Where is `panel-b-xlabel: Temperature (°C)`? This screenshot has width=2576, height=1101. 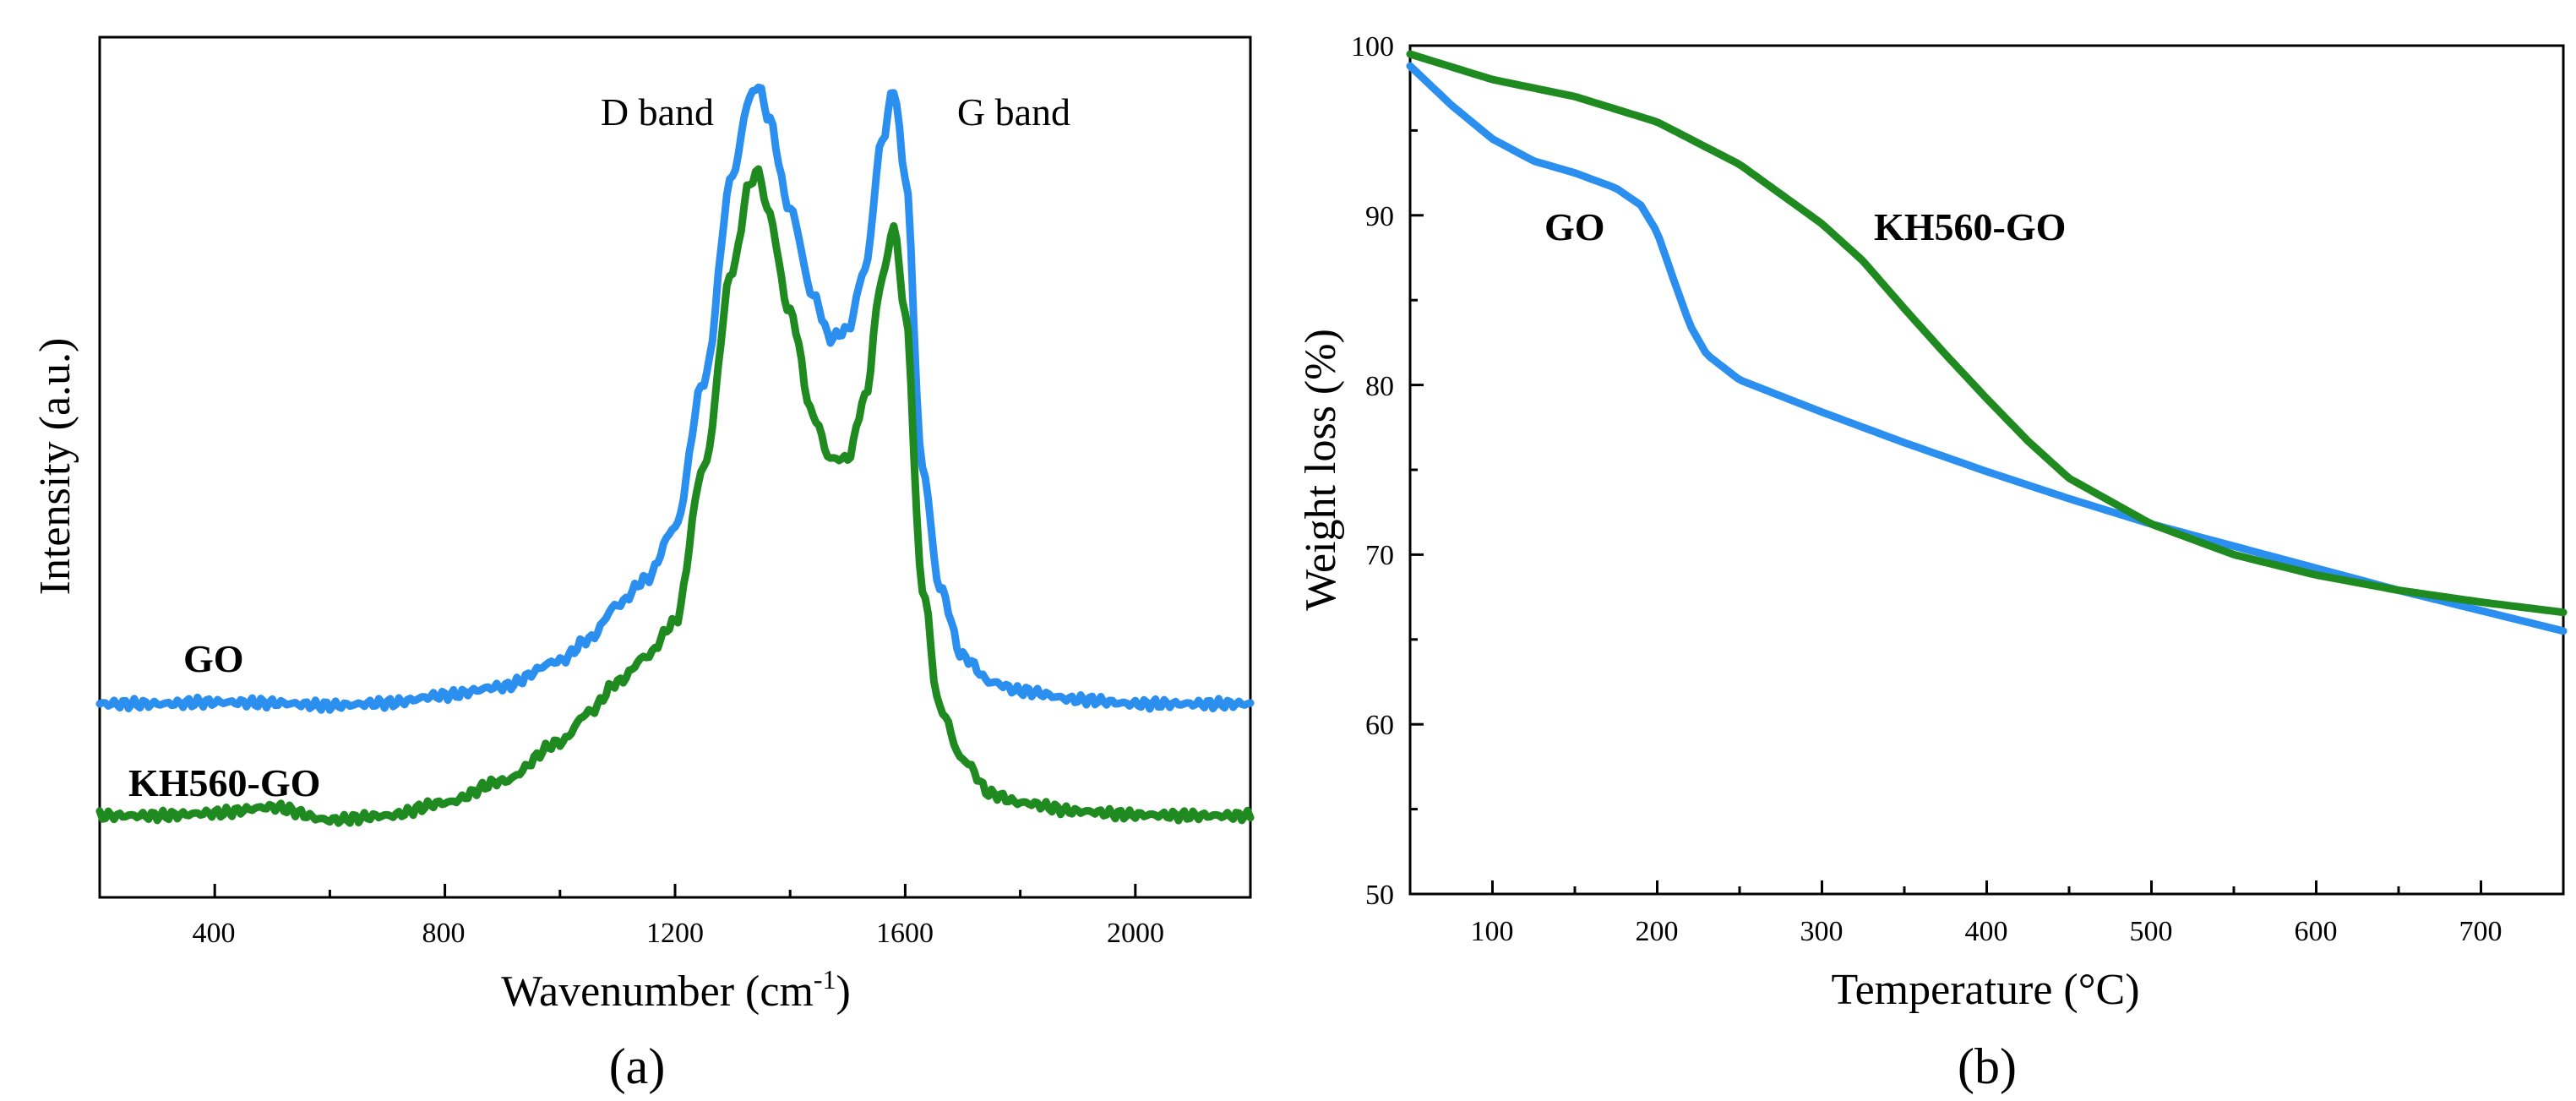
panel-b-xlabel: Temperature (°C) is located at coordinates (1985, 990).